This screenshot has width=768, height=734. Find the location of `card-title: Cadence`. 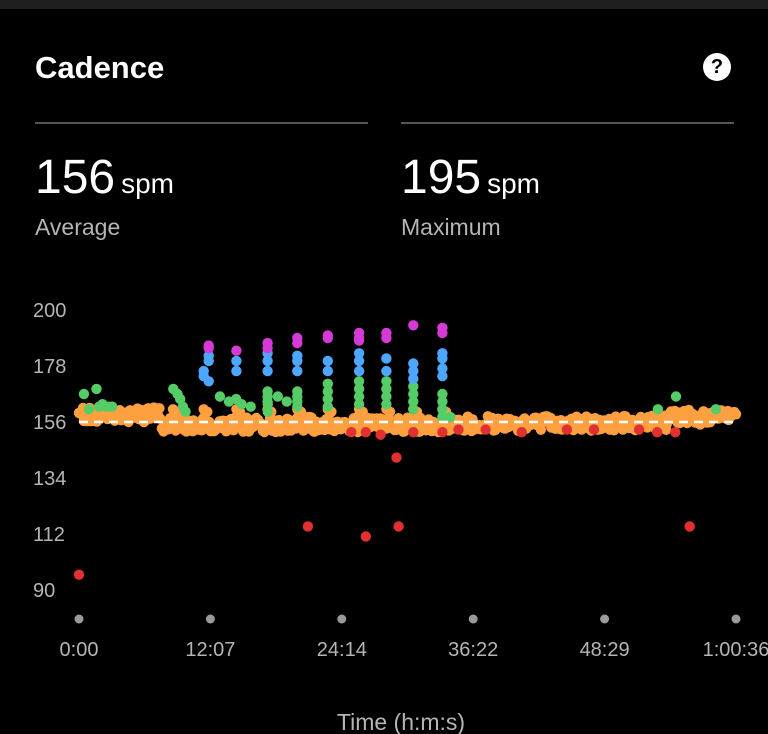

card-title: Cadence is located at coordinates (100, 67).